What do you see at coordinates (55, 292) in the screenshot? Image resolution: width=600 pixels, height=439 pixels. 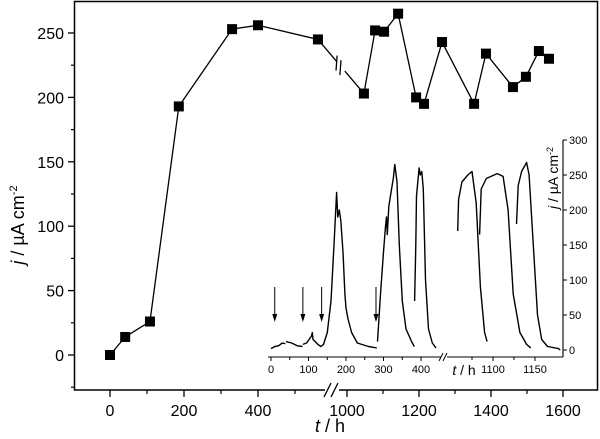 I see `y-tick-label: 50` at bounding box center [55, 292].